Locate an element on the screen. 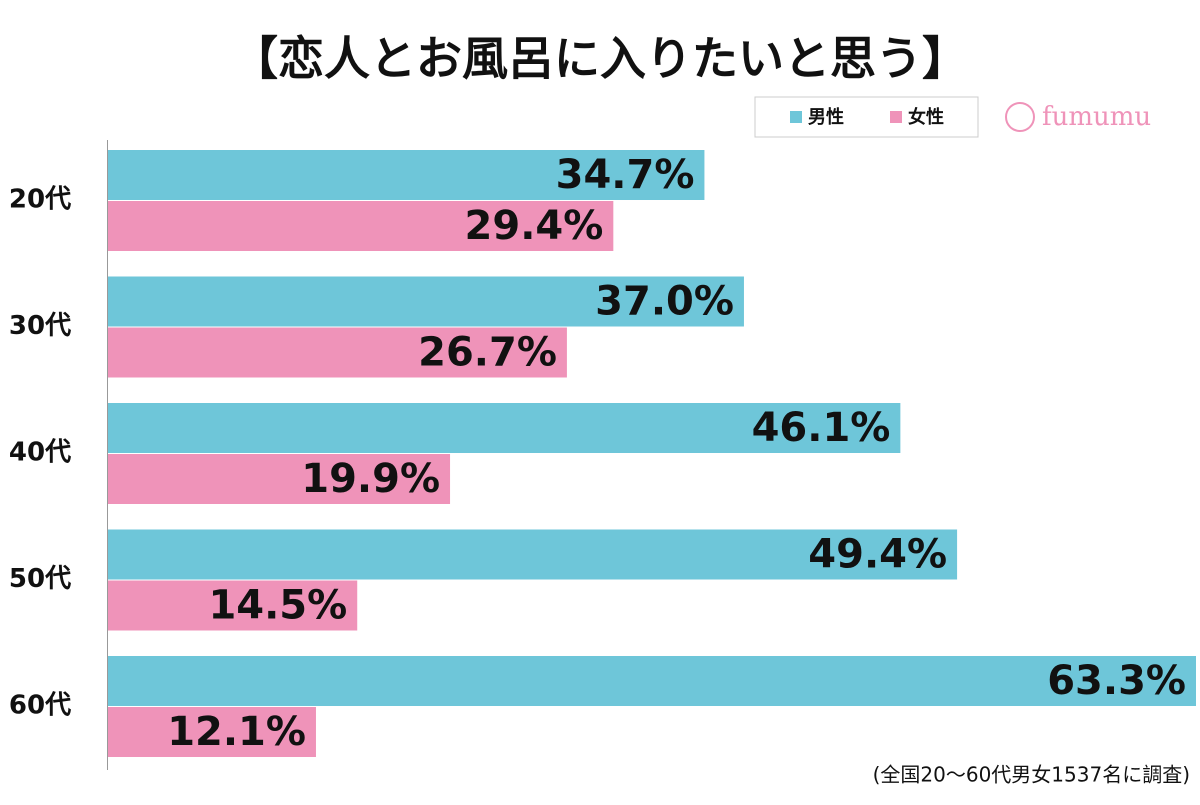 The width and height of the screenshot is (1200, 805). logo: fumumu is located at coordinates (1078, 117).